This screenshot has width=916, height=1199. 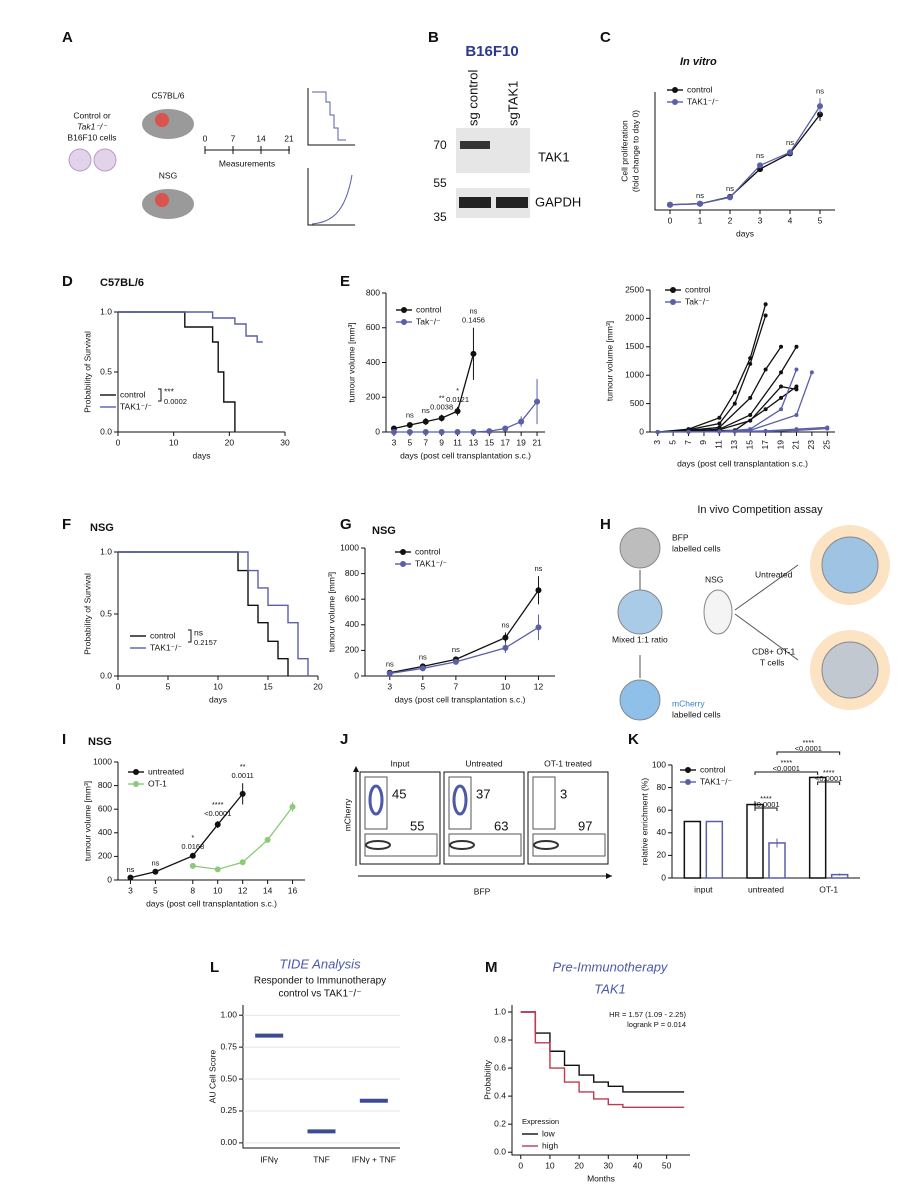 What do you see at coordinates (80, 160) in the screenshot?
I see `cell-icon` at bounding box center [80, 160].